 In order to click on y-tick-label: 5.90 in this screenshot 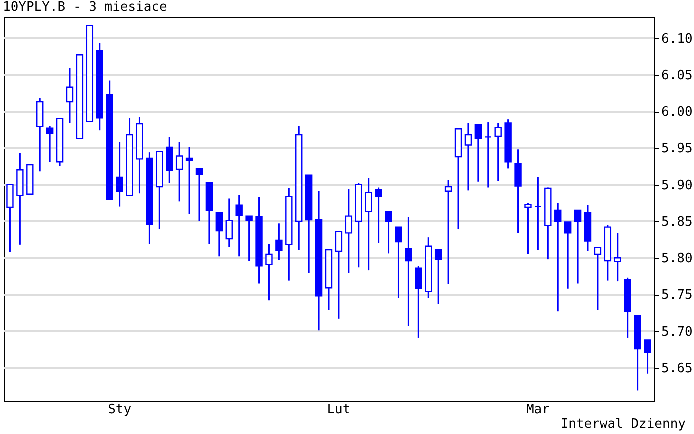, I will do `click(677, 186)`.